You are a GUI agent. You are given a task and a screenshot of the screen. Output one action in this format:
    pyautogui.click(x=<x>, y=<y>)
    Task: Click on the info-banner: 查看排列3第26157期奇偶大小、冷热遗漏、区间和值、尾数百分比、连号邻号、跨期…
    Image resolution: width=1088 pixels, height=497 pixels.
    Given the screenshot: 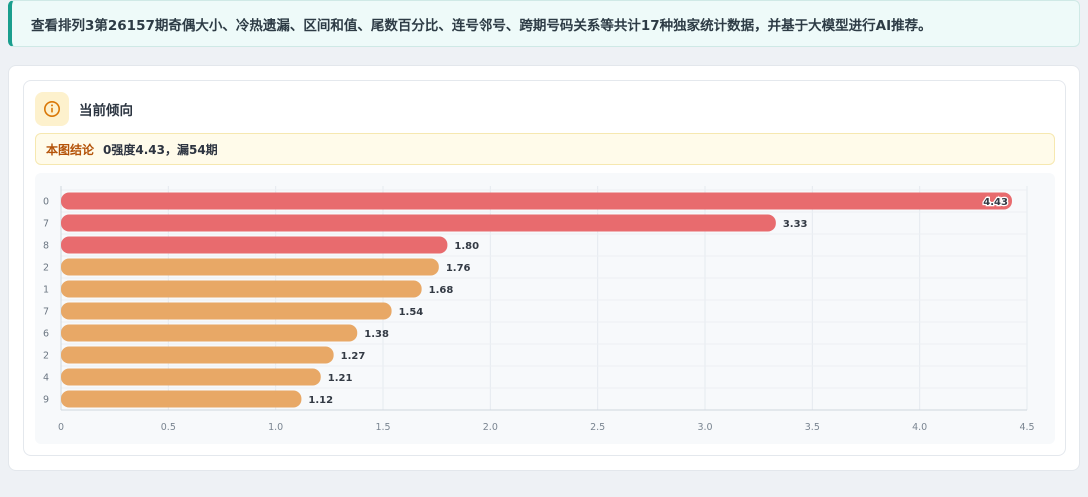 What is the action you would take?
    pyautogui.click(x=544, y=23)
    